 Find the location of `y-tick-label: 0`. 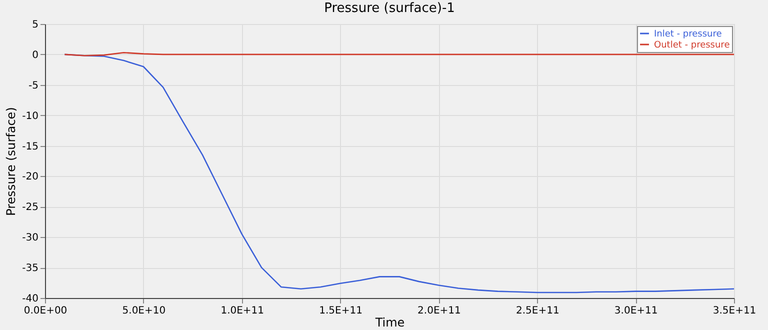

y-tick-label: 0 is located at coordinates (35, 55).